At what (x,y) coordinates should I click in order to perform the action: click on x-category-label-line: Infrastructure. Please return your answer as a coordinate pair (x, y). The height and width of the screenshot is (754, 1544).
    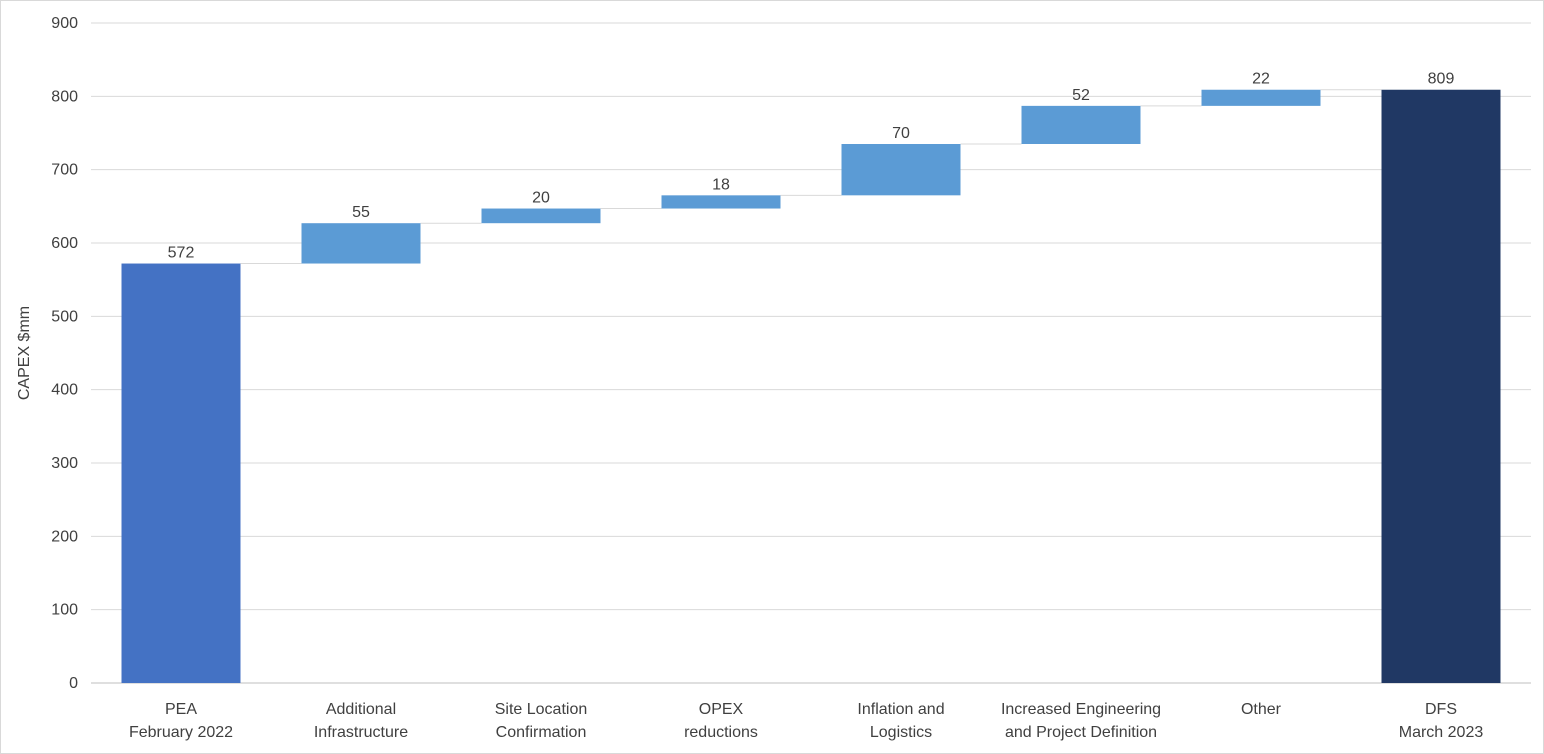
    Looking at the image, I should click on (361, 732).